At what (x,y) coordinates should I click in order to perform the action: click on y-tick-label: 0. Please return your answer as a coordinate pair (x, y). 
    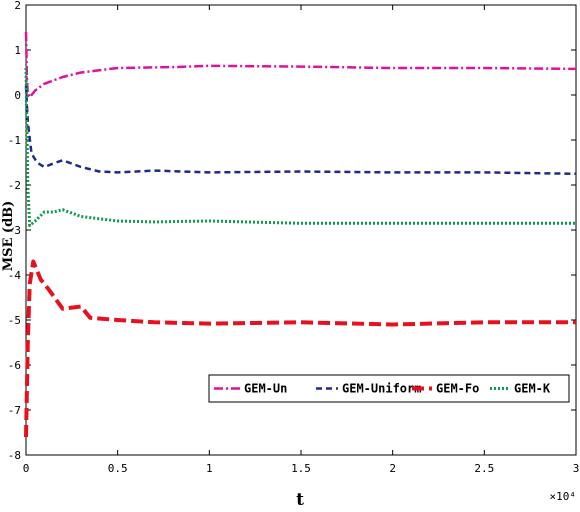
    Looking at the image, I should click on (17, 95).